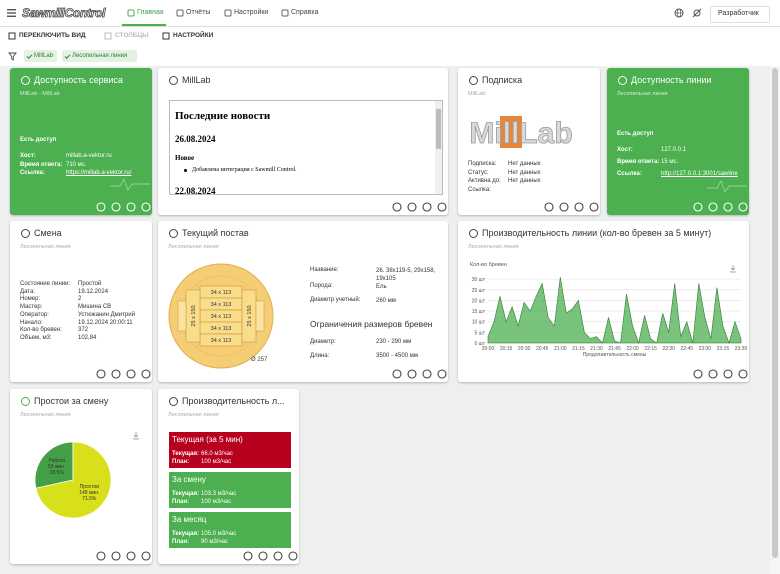  What do you see at coordinates (479, 190) in the screenshot?
I see `field-label: Ссылка:` at bounding box center [479, 190].